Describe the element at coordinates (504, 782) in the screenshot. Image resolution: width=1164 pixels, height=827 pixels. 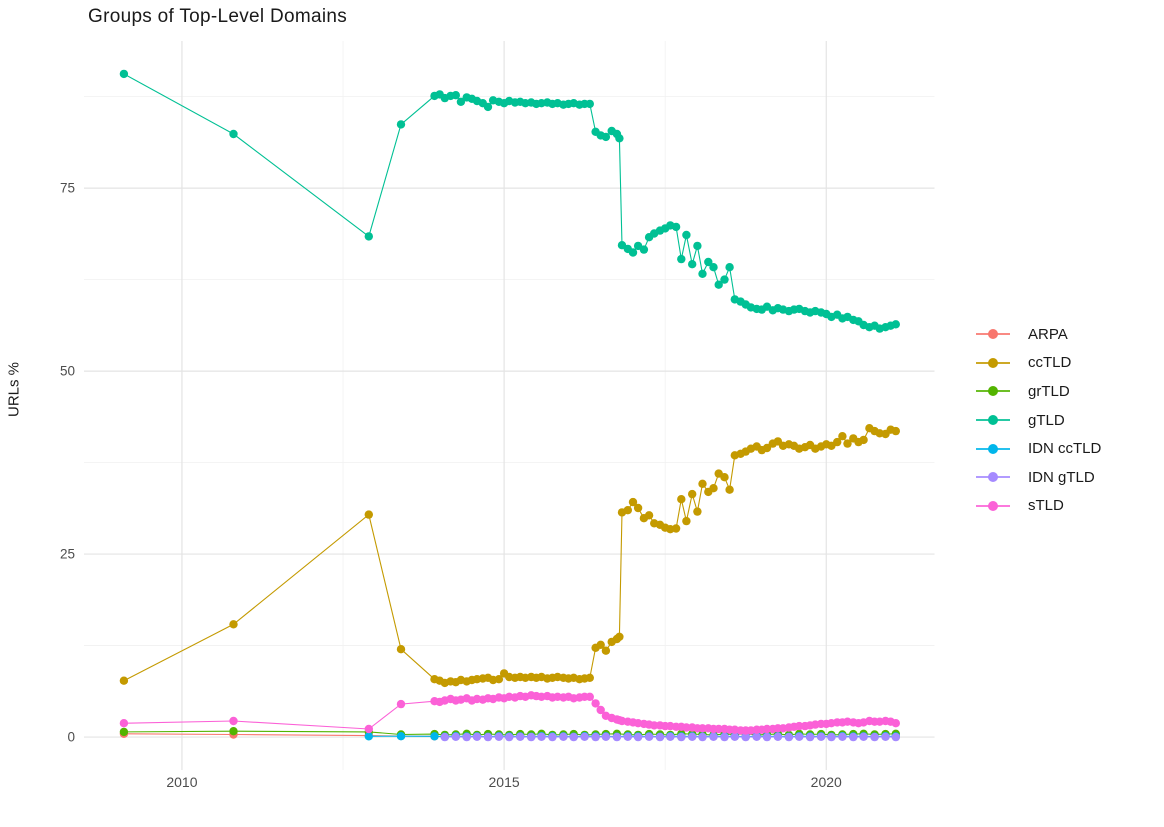
I see `x-tick-label: 2015` at that location.